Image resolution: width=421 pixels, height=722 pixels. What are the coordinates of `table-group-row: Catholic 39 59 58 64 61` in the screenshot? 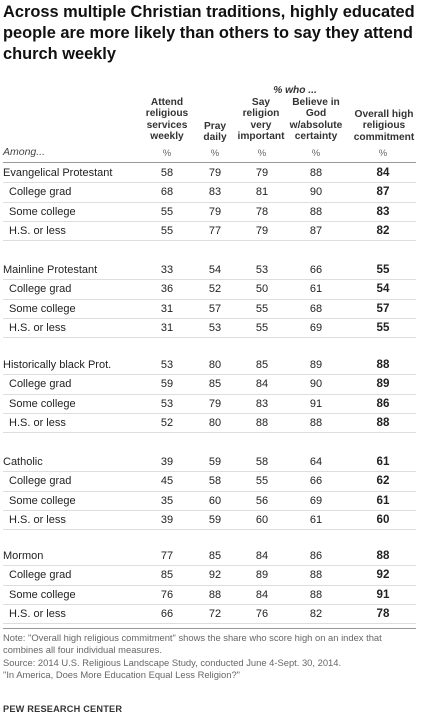 It's located at (210, 462).